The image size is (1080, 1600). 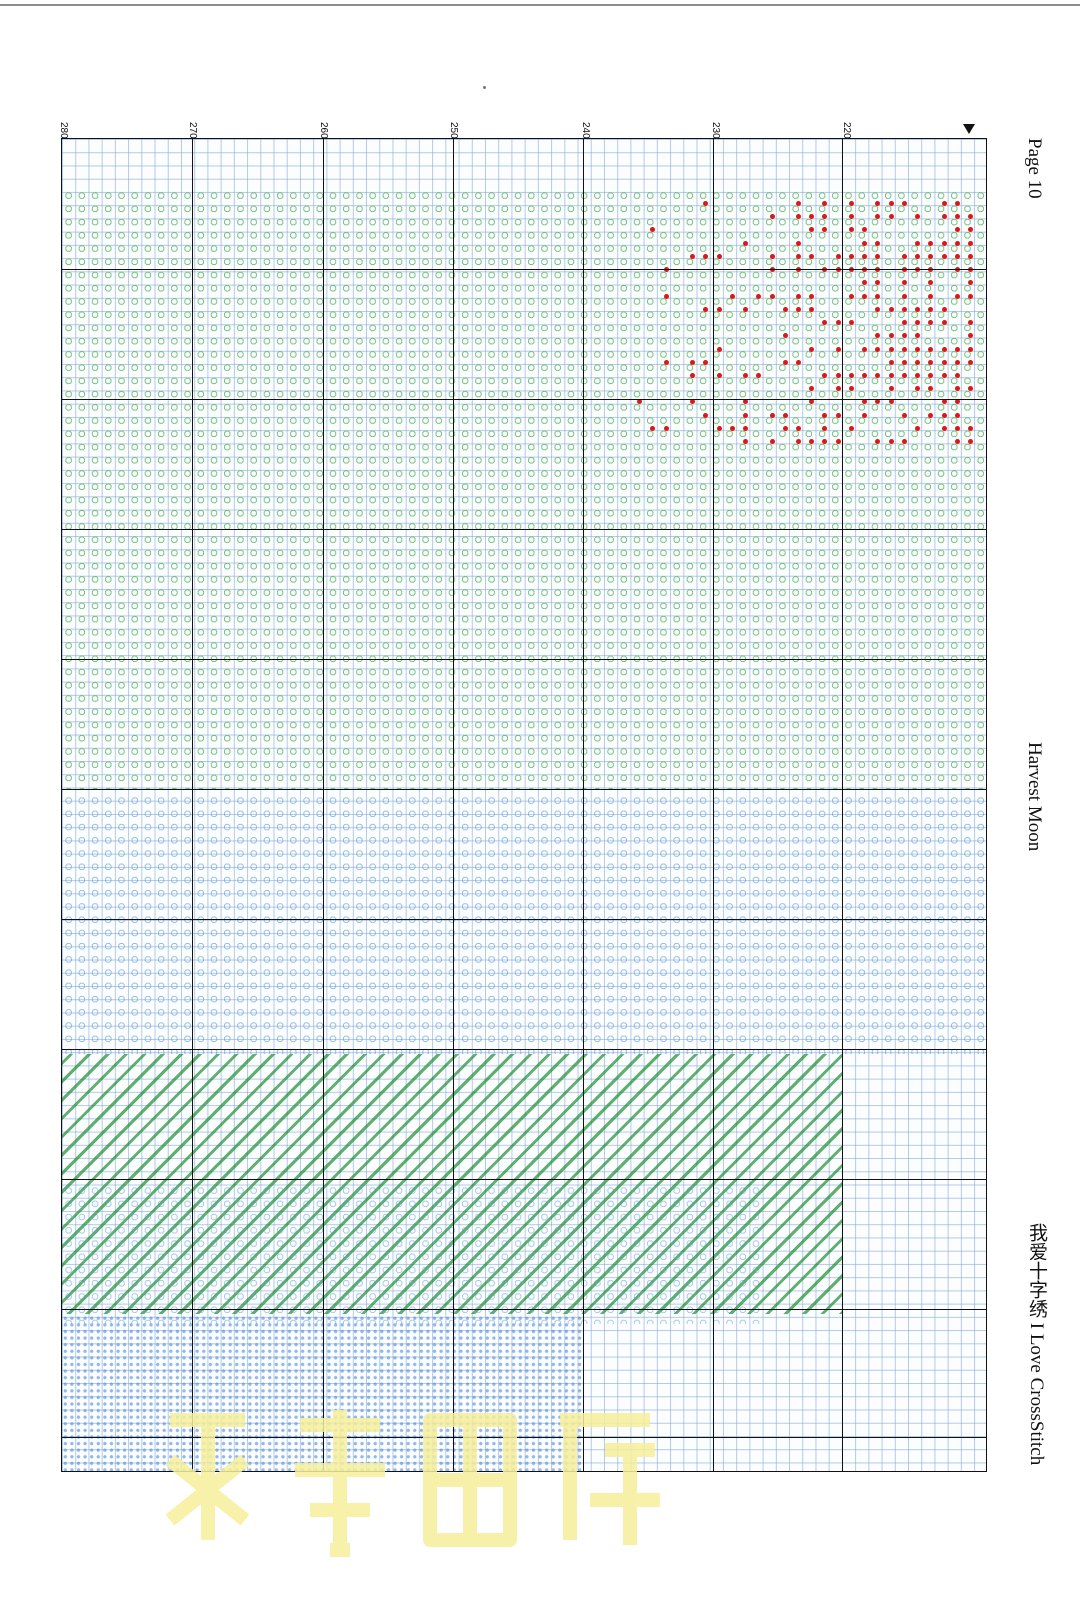 I want to click on watermark-logo, so click(x=412, y=1483).